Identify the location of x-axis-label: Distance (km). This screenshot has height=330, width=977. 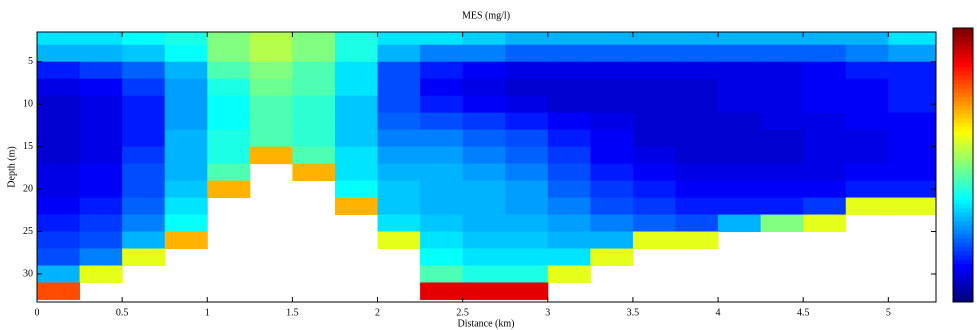
(486, 323).